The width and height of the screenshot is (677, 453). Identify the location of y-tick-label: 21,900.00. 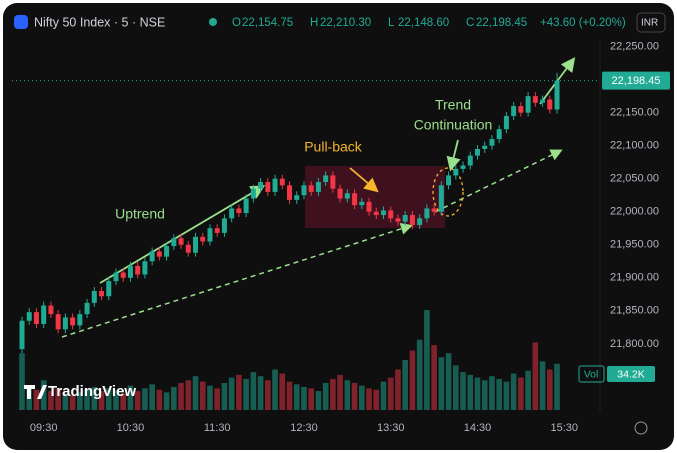
(634, 278).